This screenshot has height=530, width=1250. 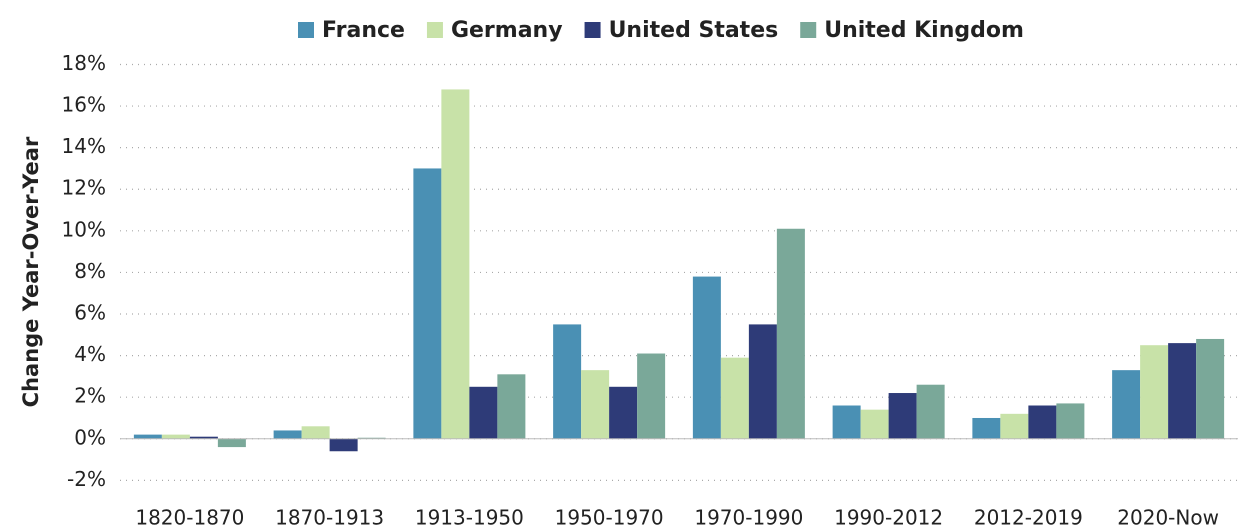 I want to click on y-tick-label: 0%, so click(x=90, y=437).